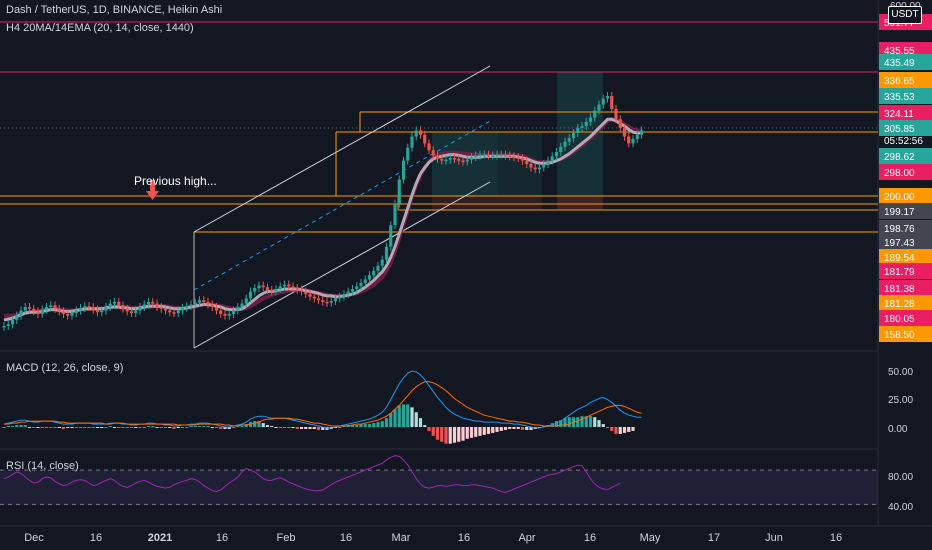 This screenshot has height=550, width=932. Describe the element at coordinates (899, 335) in the screenshot. I see `price-axis-label: 158.50` at that location.